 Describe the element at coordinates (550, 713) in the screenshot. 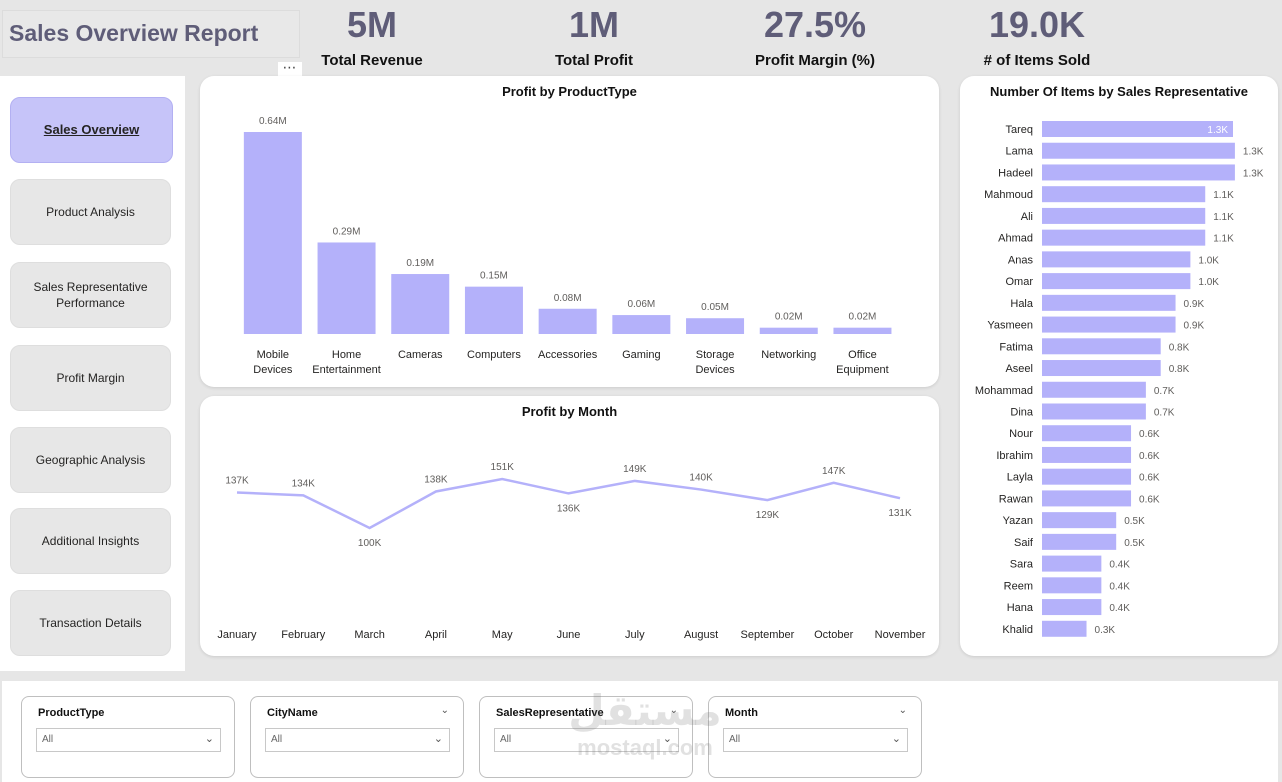

I see `slicer-title: SalesRepresentative` at that location.